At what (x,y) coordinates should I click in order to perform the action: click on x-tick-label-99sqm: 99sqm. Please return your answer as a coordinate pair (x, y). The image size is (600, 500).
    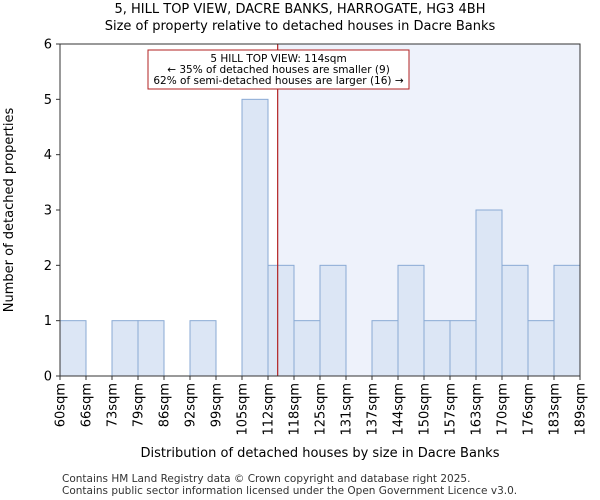
    Looking at the image, I should click on (217, 405).